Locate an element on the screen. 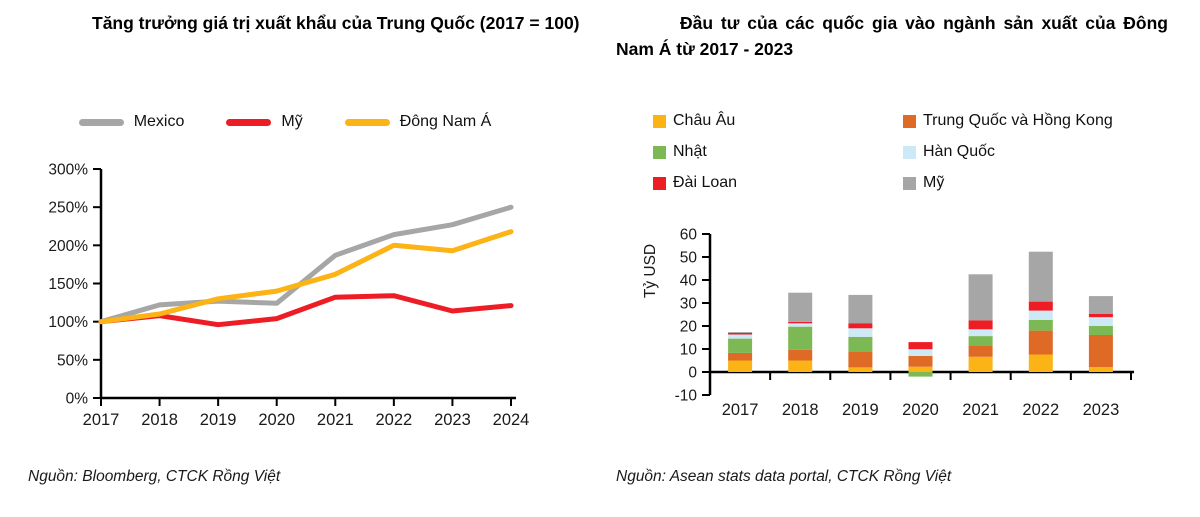 Image resolution: width=1200 pixels, height=517 pixels. bar-2023-trung-quoc-va-hong-kong is located at coordinates (1100, 351).